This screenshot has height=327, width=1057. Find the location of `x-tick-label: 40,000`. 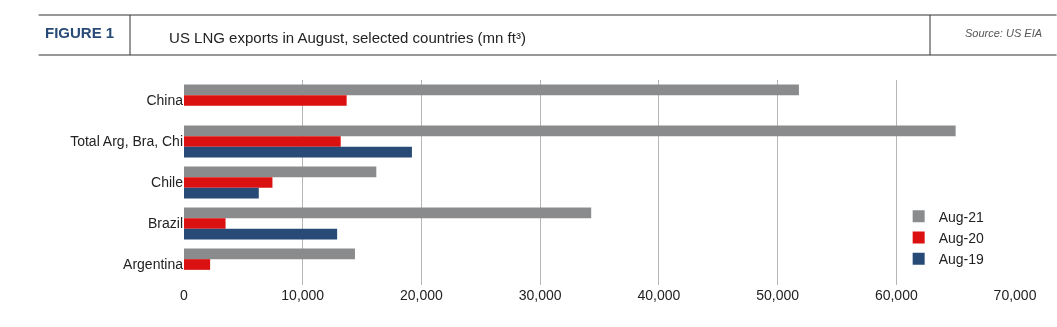

x-tick-label: 40,000 is located at coordinates (659, 295).